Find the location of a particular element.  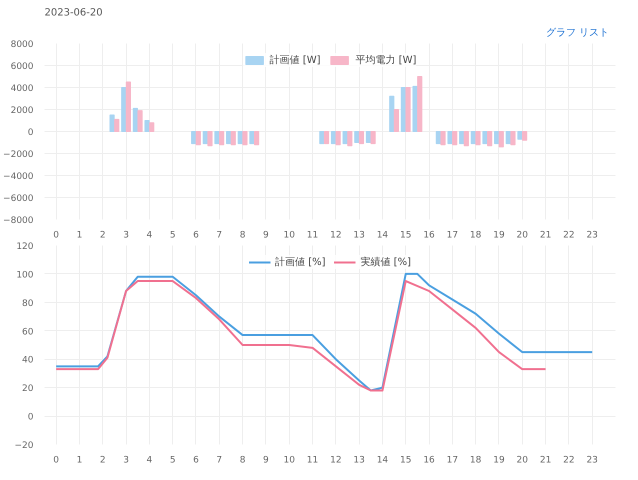

y-tick-label: −20 is located at coordinates (24, 446).